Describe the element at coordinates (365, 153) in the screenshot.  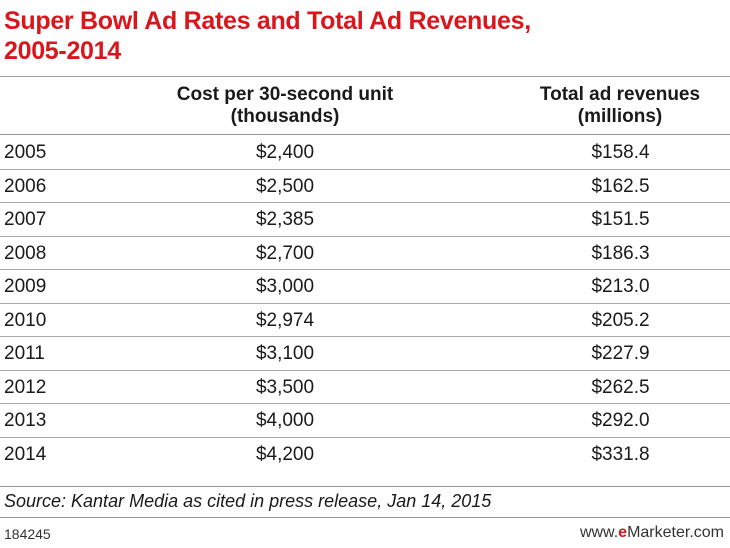
I see `table-row: 2005 $2,400 $158.4` at that location.